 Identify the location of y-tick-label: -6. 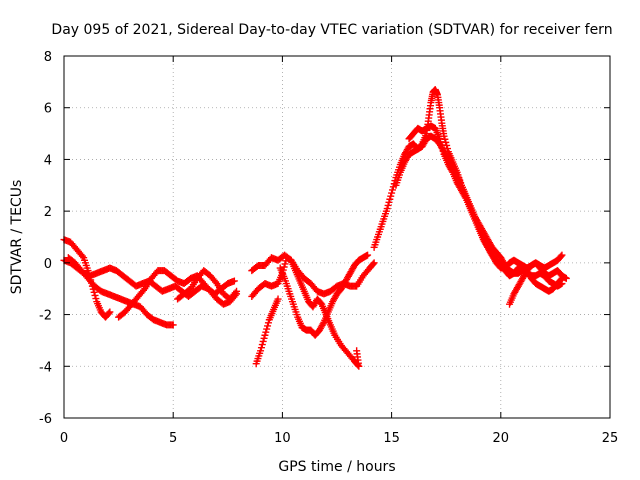
(45, 419).